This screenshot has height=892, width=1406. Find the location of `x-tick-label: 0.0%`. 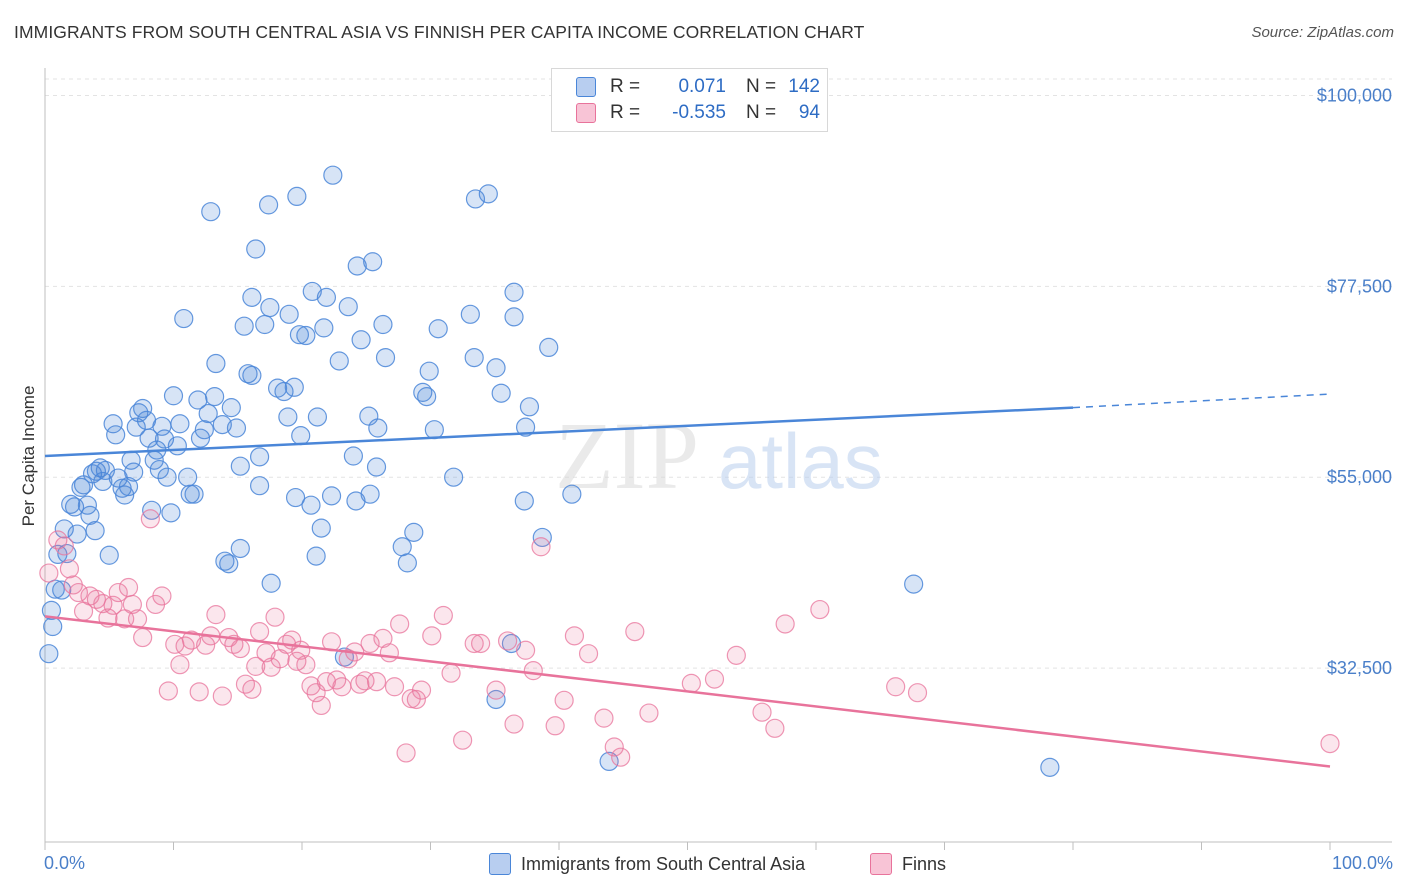

x-tick-label: 0.0% is located at coordinates (64, 863).